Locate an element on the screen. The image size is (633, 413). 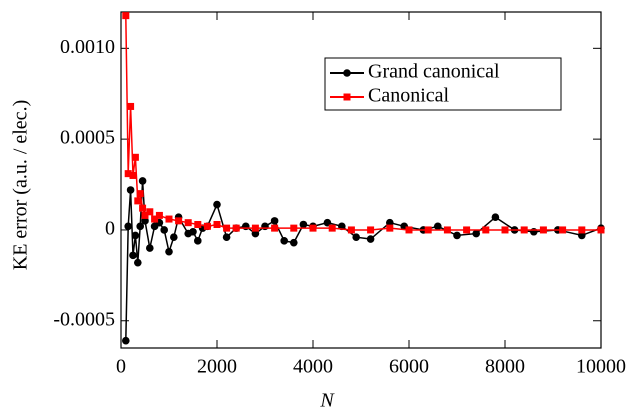
x-tick-label: 2000 is located at coordinates (217, 367).